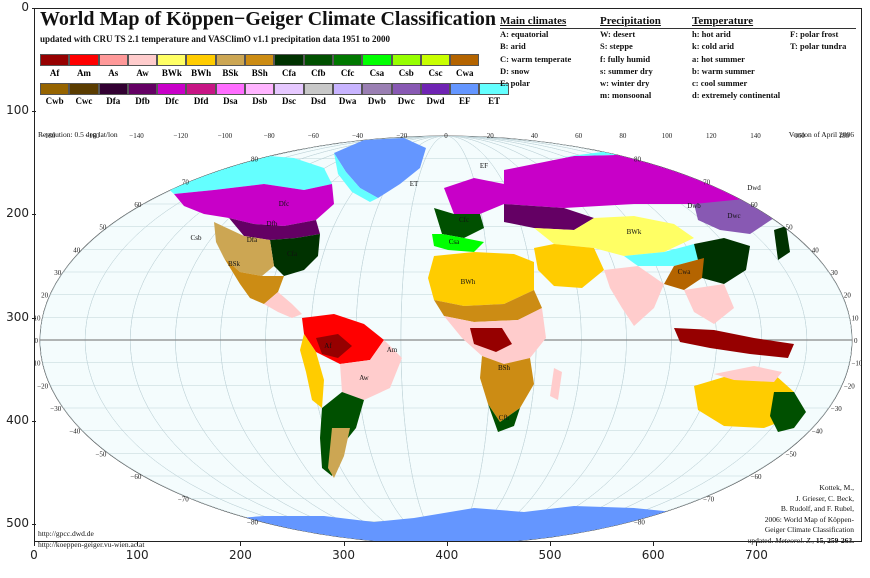  I want to click on latitude-label: 10, so click(37, 318).